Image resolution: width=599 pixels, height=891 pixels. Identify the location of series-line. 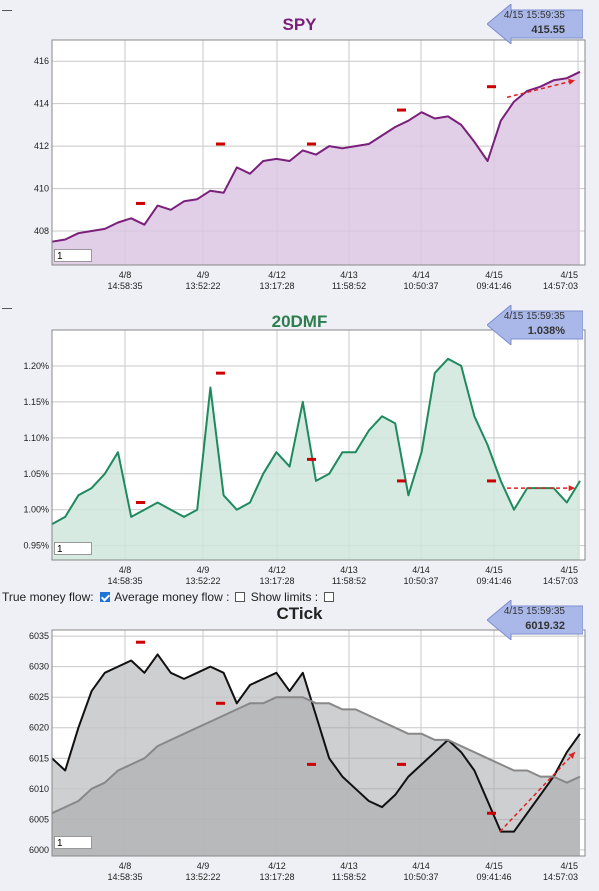
(316, 755).